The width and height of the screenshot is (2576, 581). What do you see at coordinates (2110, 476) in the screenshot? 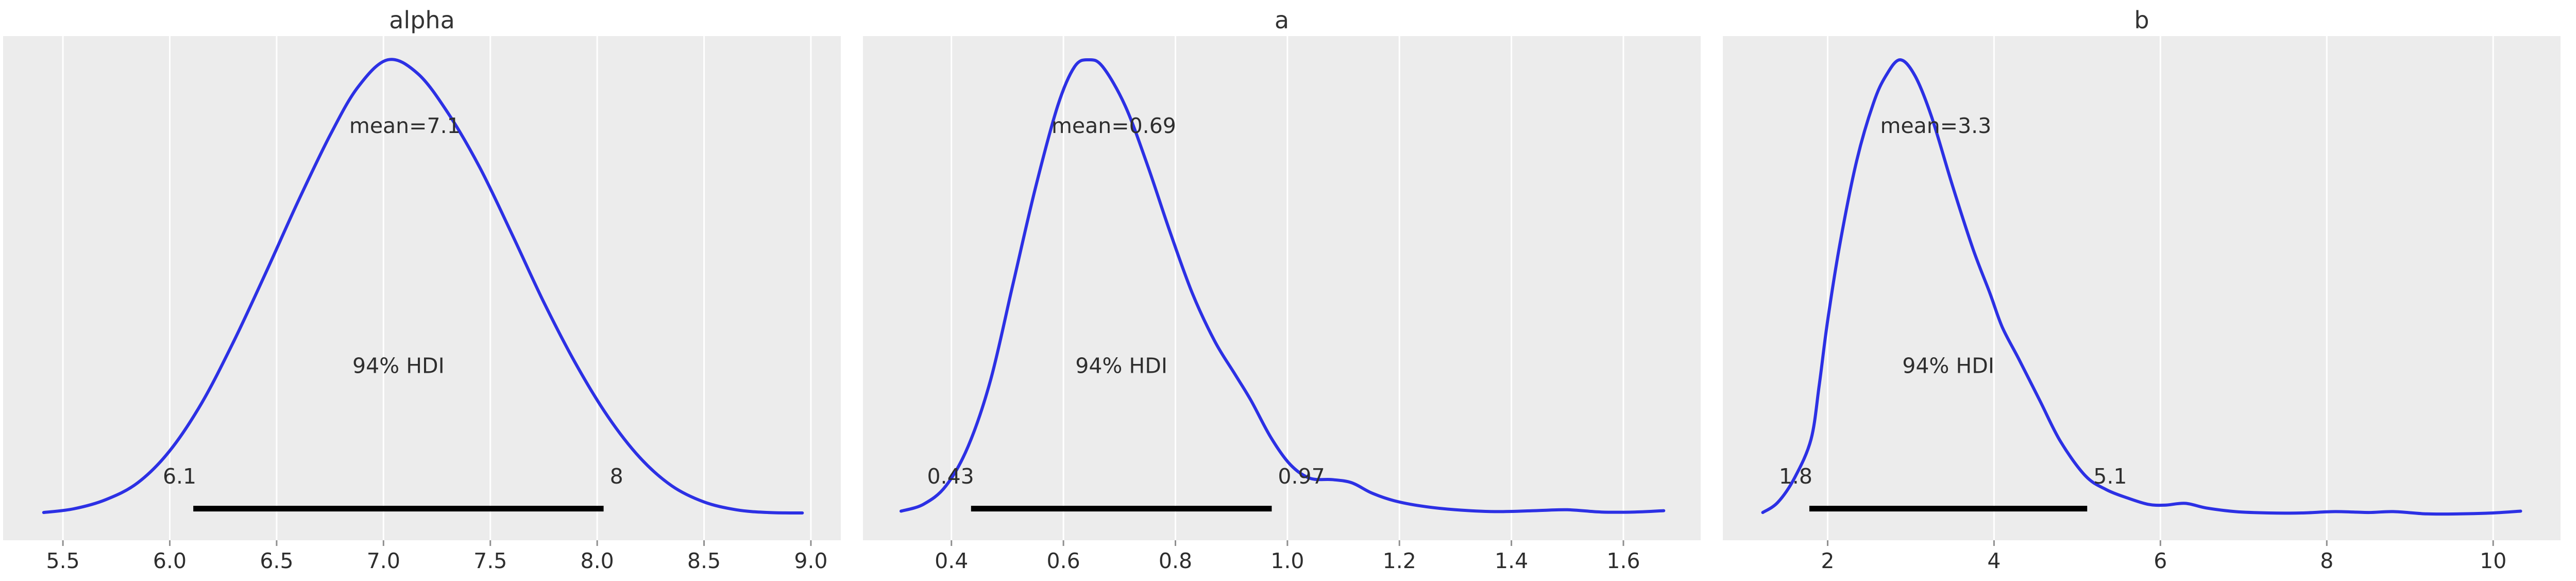
I see `hdi-upper-bound-label: 5.1` at bounding box center [2110, 476].